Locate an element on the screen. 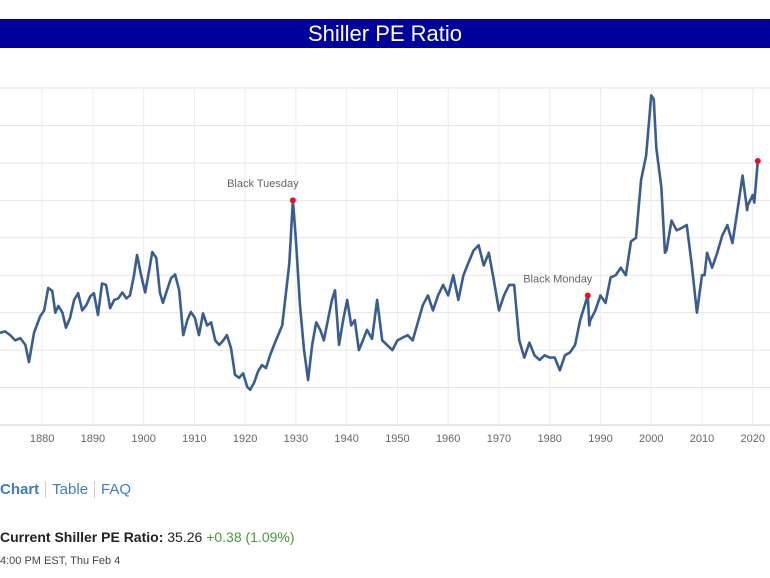  x-tick-label: 2020 is located at coordinates (753, 439).